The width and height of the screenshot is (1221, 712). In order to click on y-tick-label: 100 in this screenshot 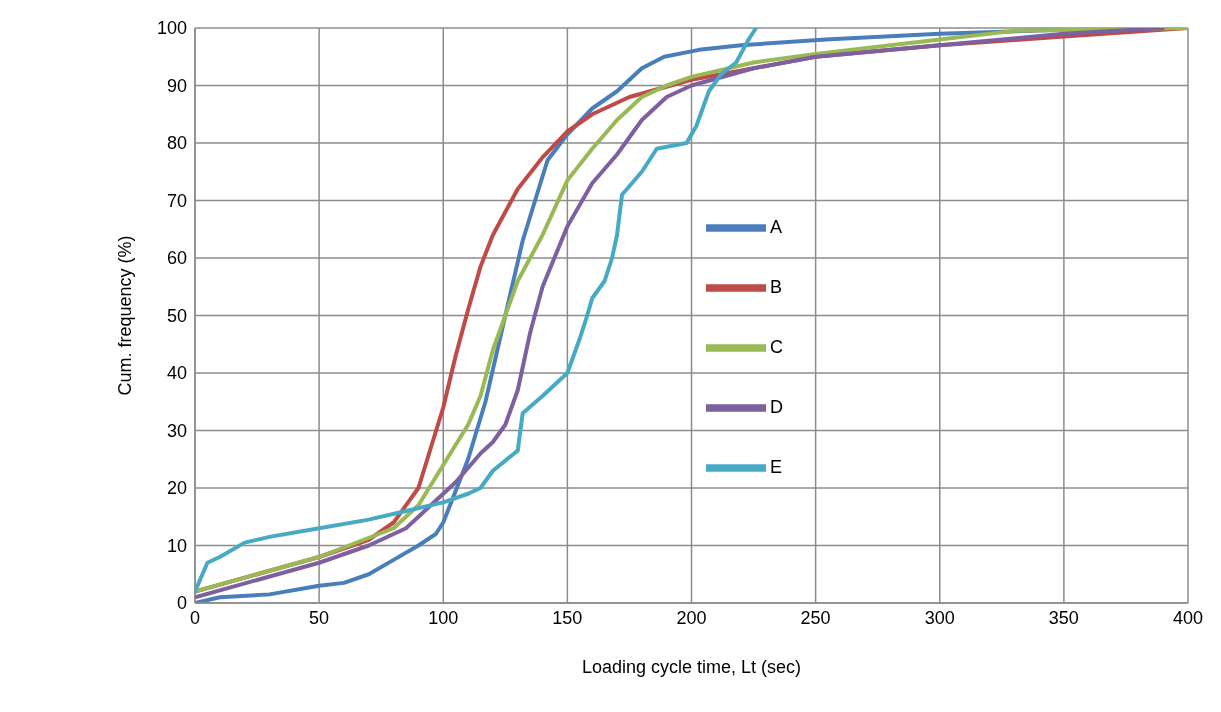, I will do `click(171, 28)`.